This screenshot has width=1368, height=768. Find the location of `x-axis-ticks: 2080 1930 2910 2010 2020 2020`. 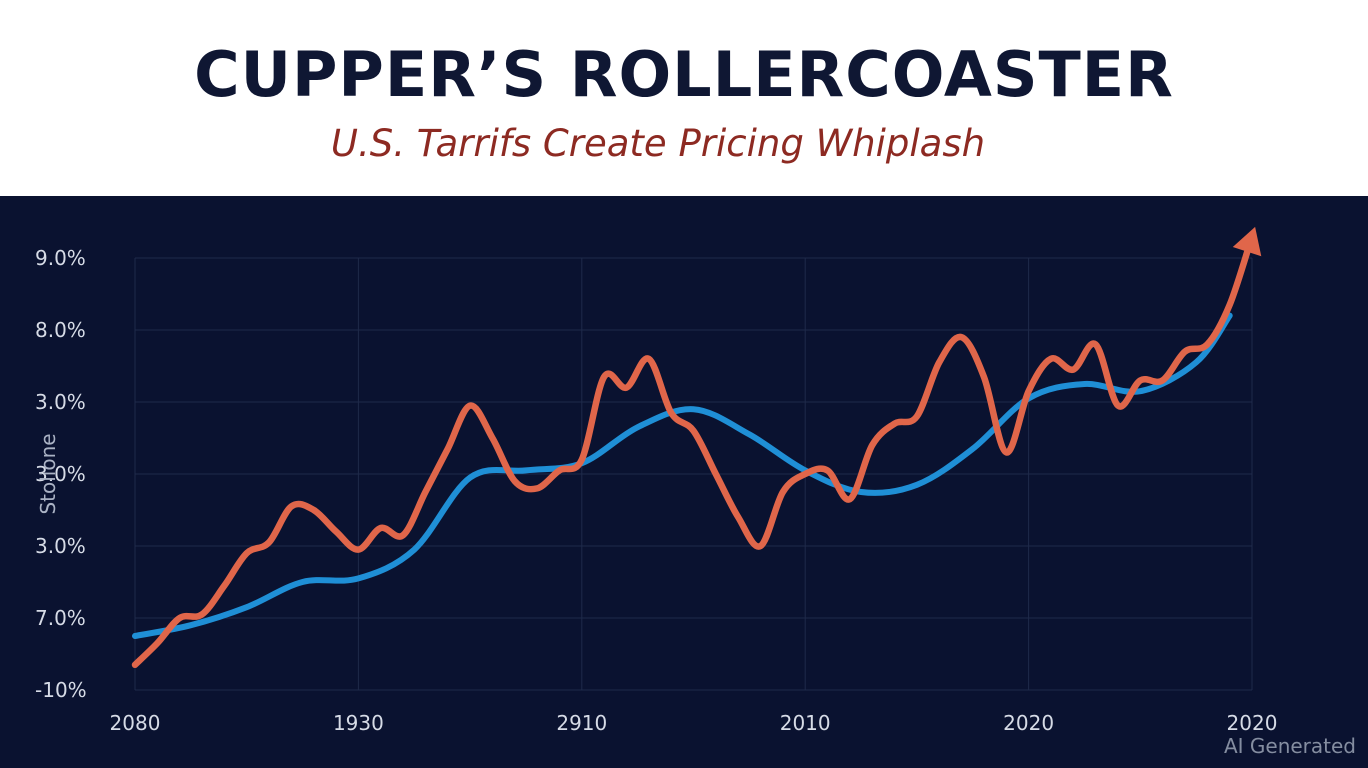

x-axis-ticks: 2080 1930 2910 2010 2020 2020 is located at coordinates (694, 723).